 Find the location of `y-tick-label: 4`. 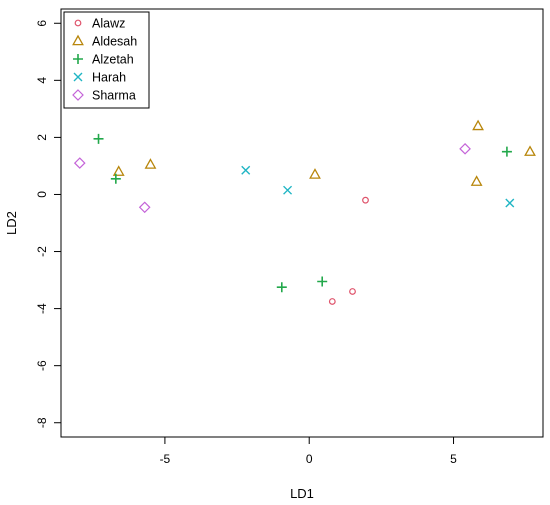

y-tick-label: 4 is located at coordinates (42, 80).